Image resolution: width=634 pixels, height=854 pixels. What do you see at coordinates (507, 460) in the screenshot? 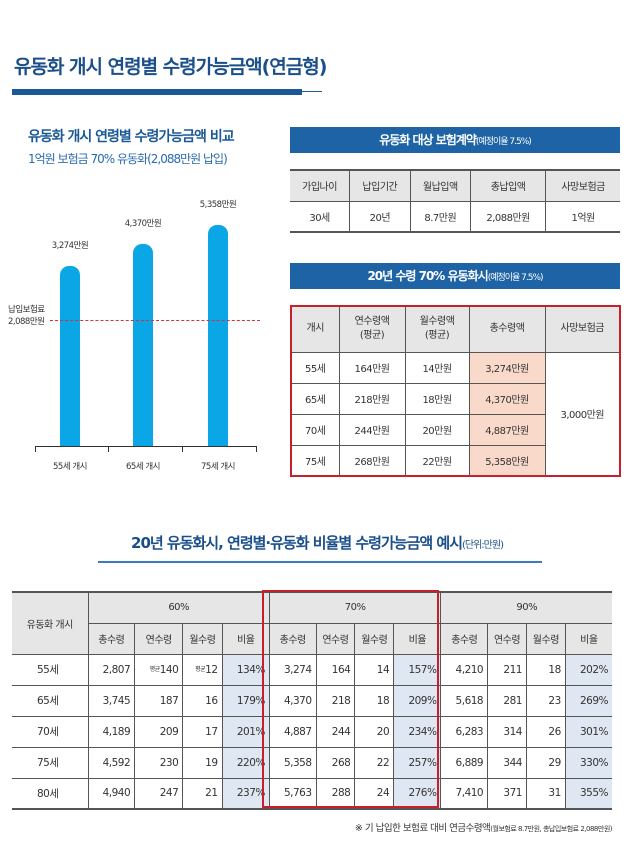
I see `scenario-cell: 5,358만원` at bounding box center [507, 460].